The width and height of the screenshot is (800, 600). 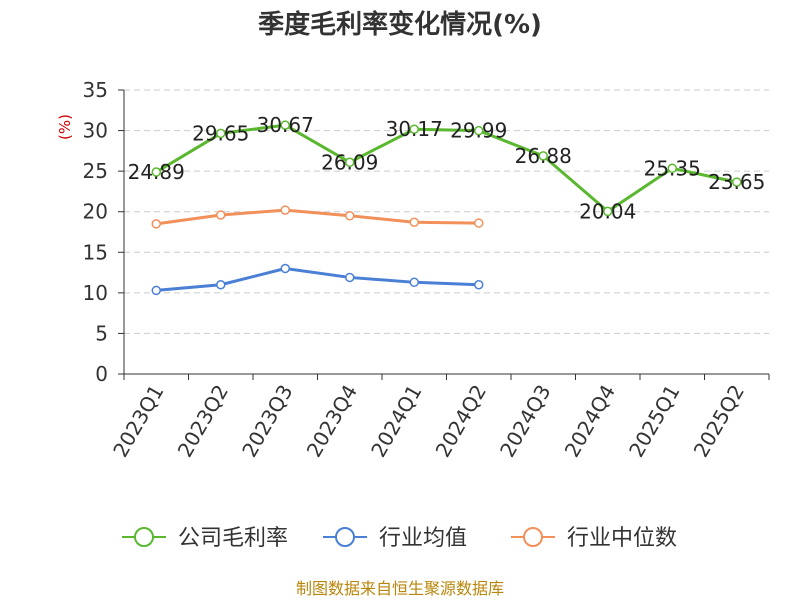 What do you see at coordinates (461, 421) in the screenshot?
I see `x-tick-label: 2024Q2` at bounding box center [461, 421].